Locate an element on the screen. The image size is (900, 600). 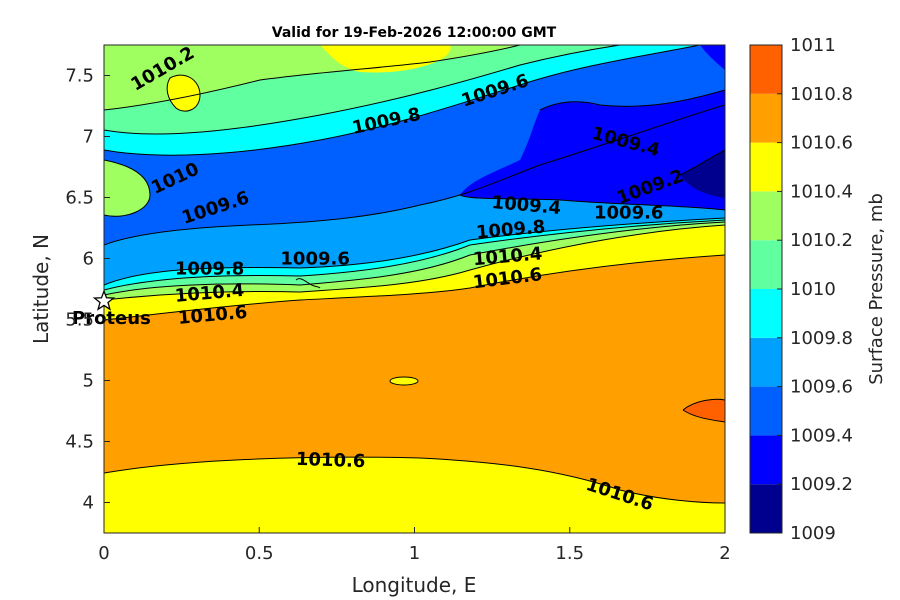
y-tick-label: 7.5 is located at coordinates (79, 76).